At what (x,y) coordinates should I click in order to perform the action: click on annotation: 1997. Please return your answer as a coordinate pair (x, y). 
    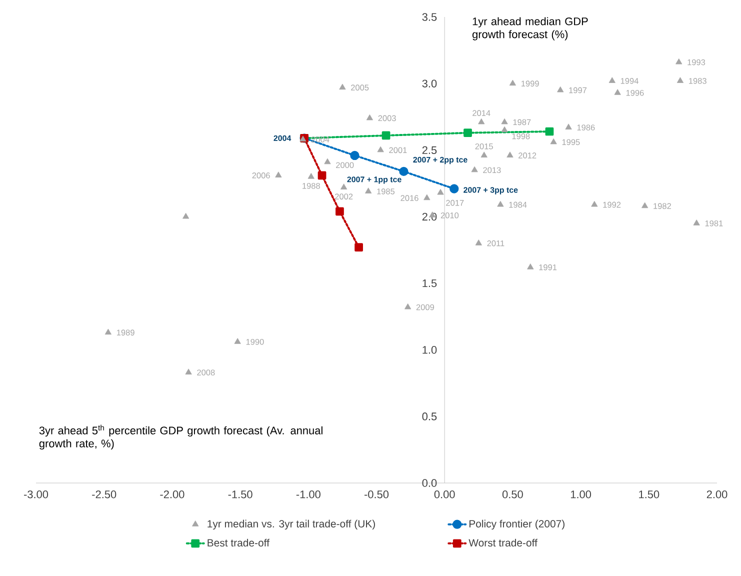
    Looking at the image, I should click on (578, 90).